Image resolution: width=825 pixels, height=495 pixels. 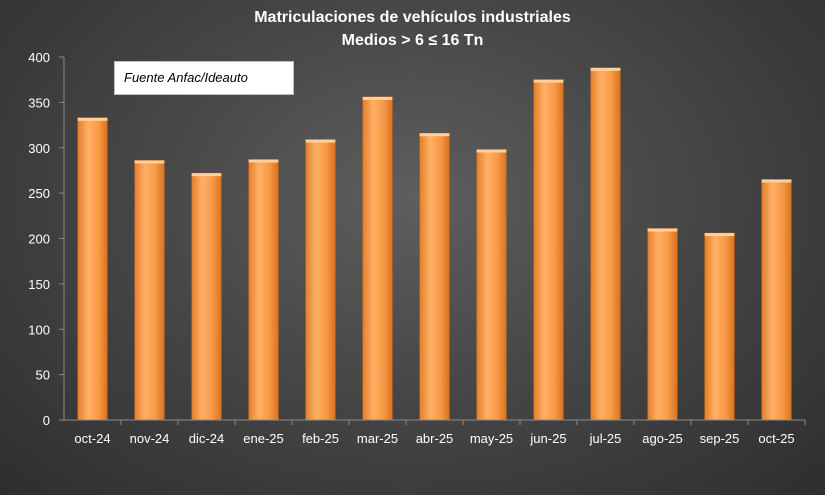 I want to click on x-tick-label: nov-24, so click(x=150, y=438).